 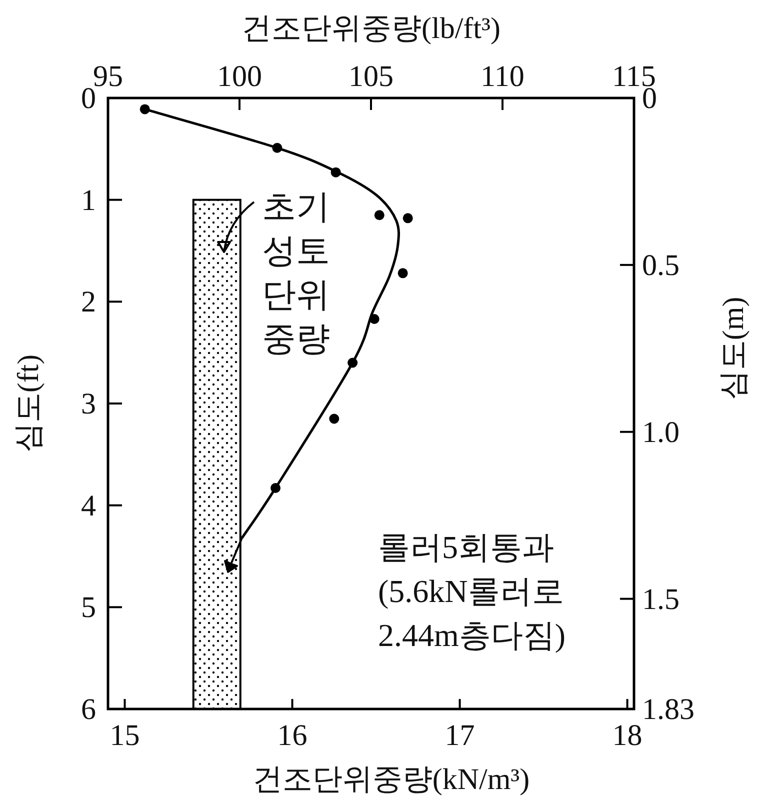 What do you see at coordinates (371, 28) in the screenshot?
I see `x2-axis-title: 건조단위중량(lb/ft³)` at bounding box center [371, 28].